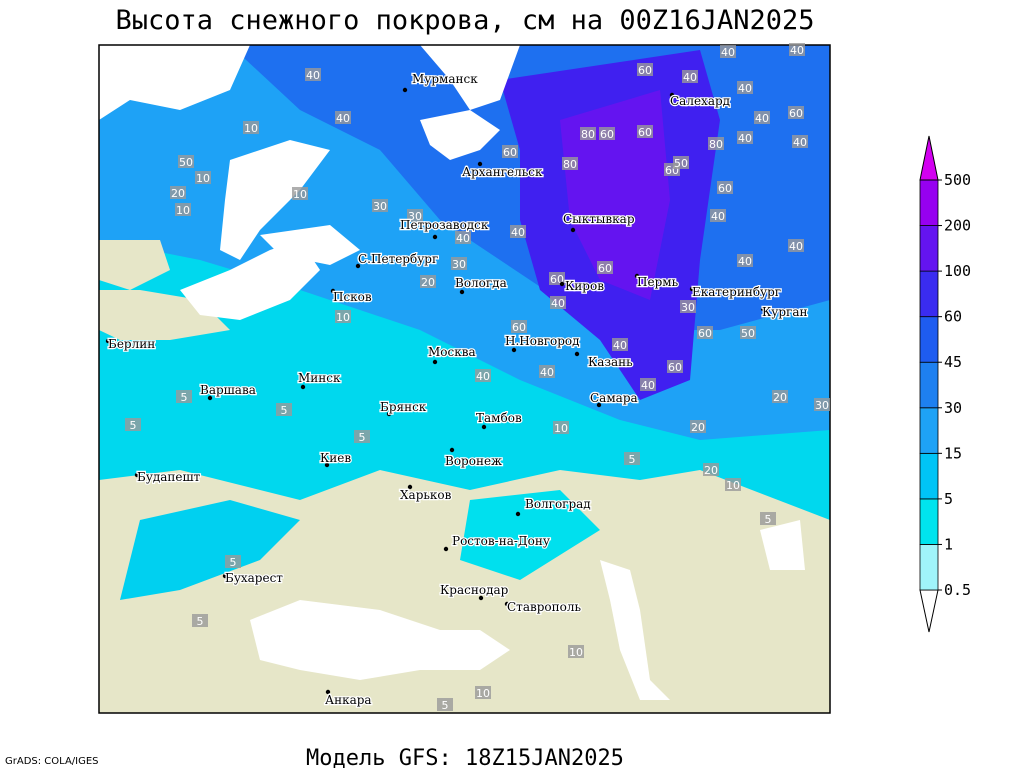  Describe the element at coordinates (474, 590) in the screenshot. I see `city-label: Краснодар` at that location.